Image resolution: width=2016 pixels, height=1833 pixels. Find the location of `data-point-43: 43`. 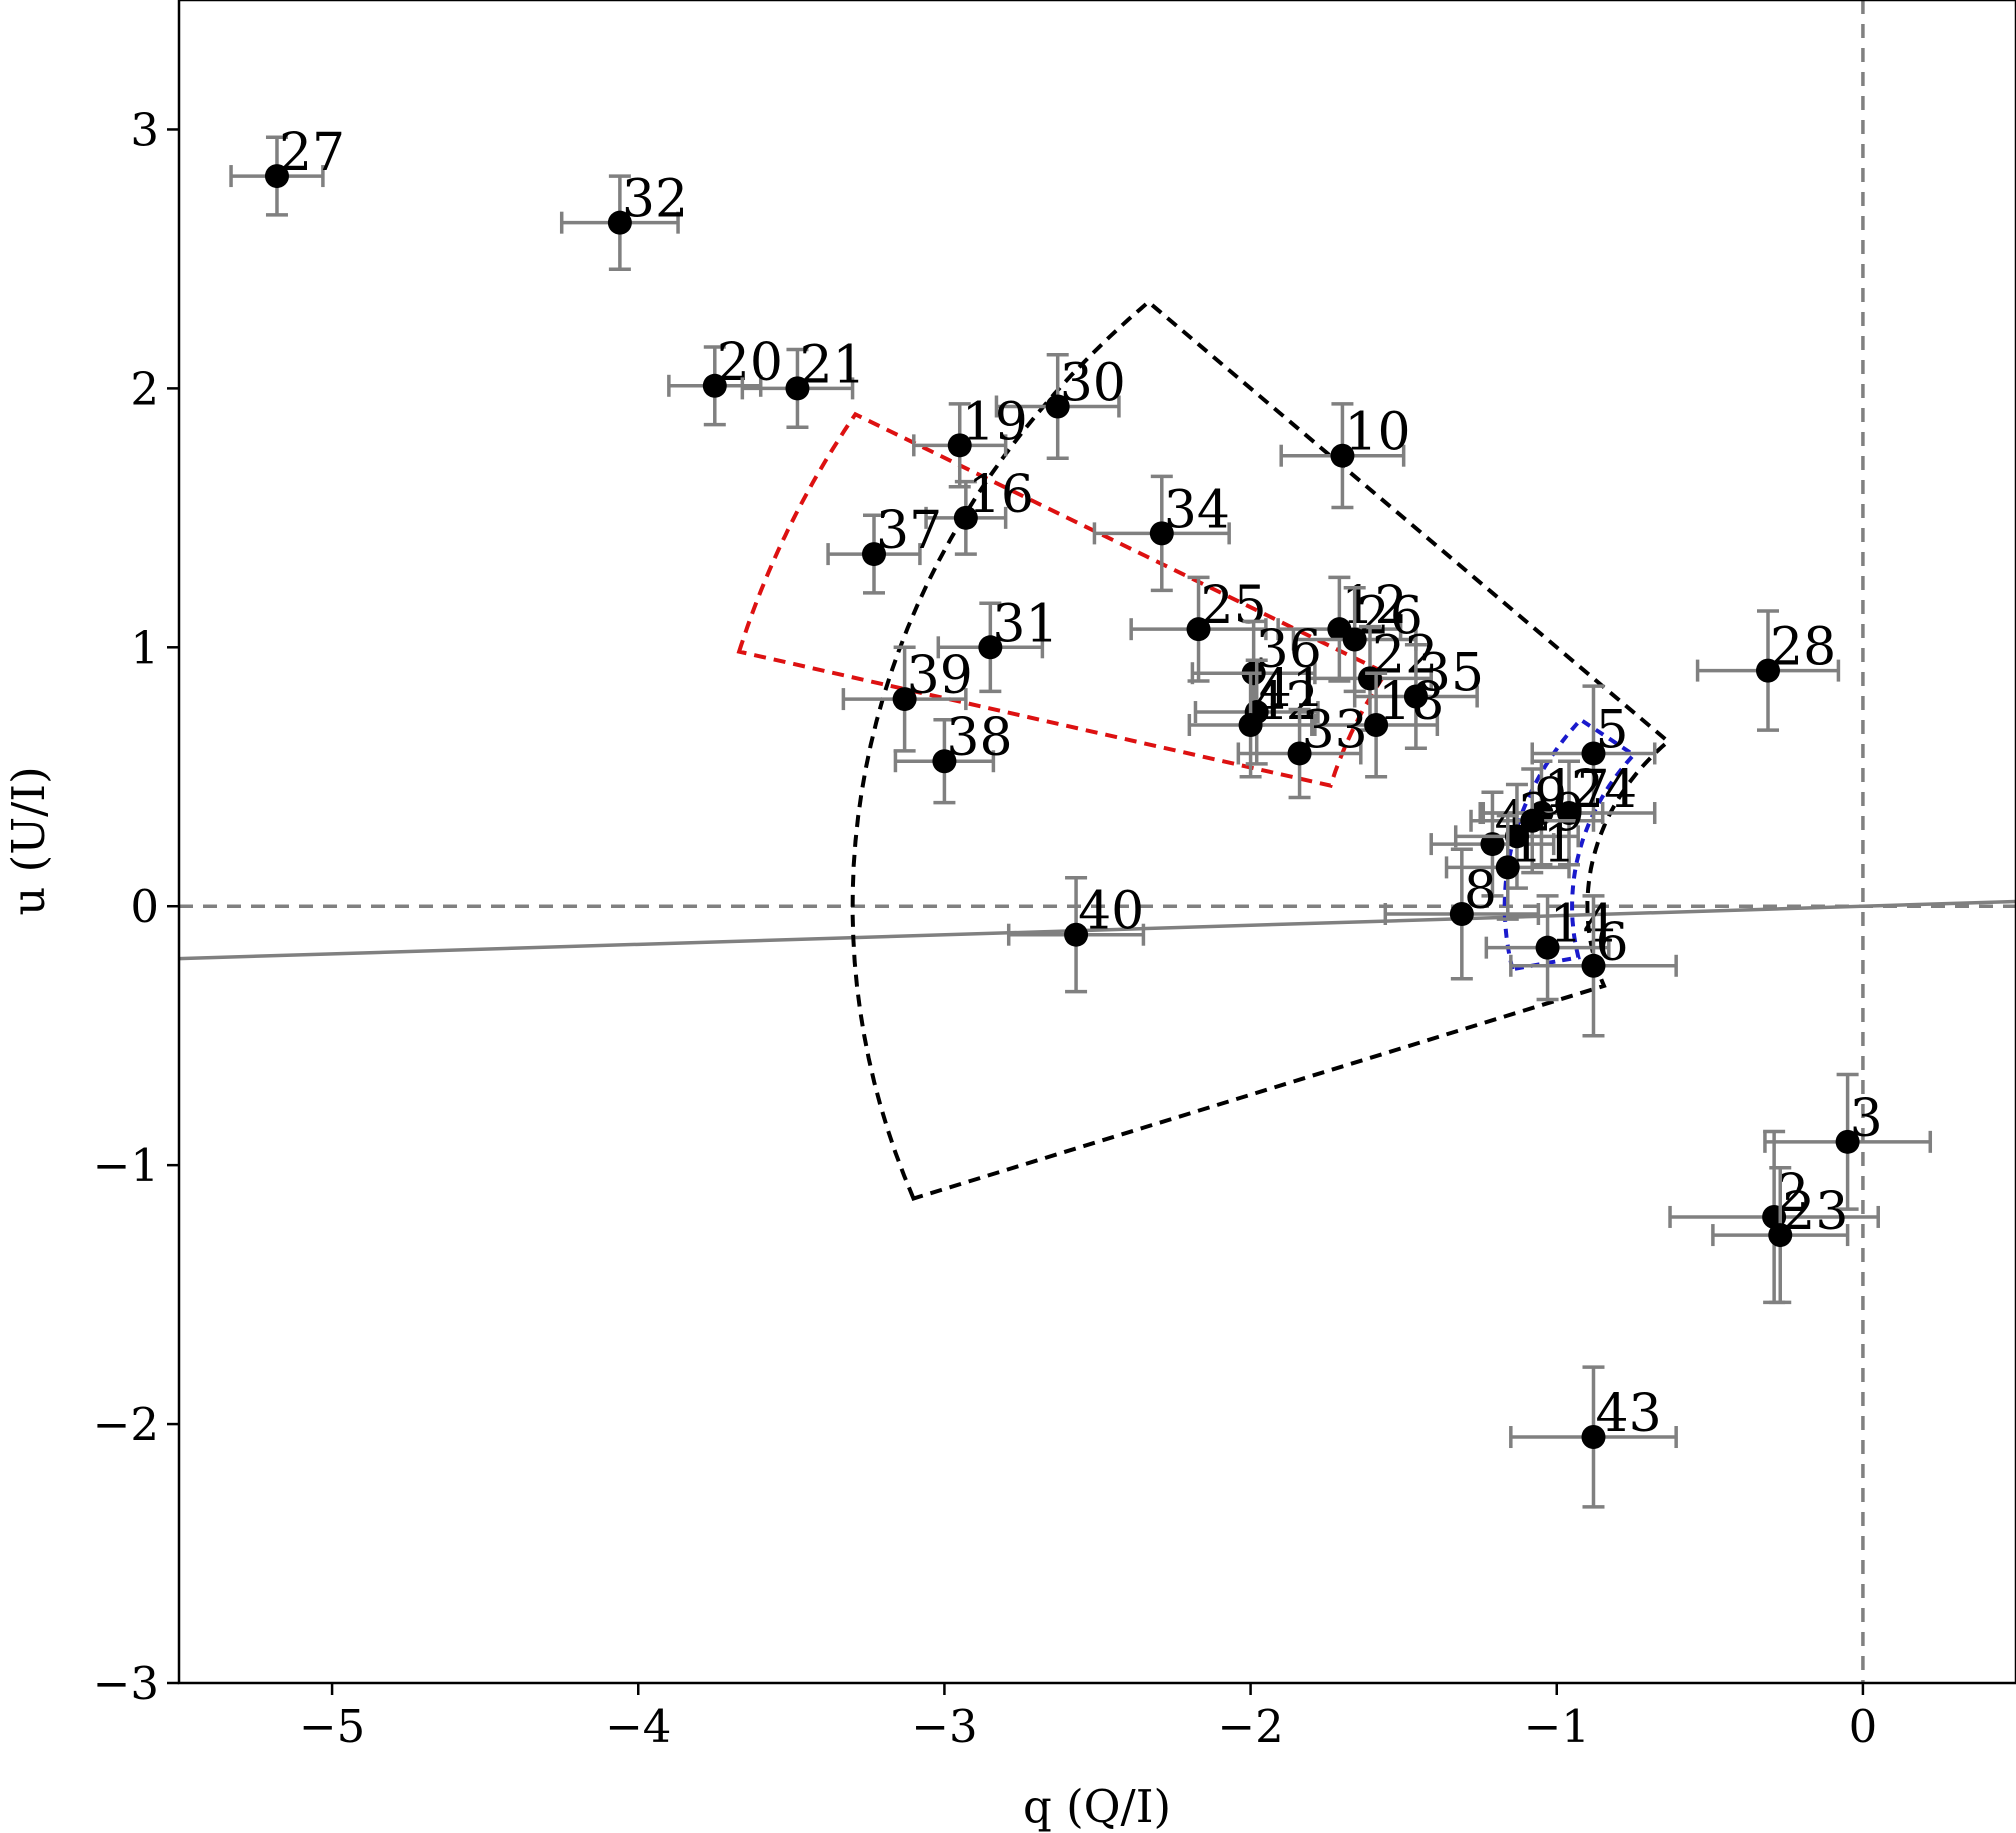

data-point-43: 43 is located at coordinates (1593, 1437).